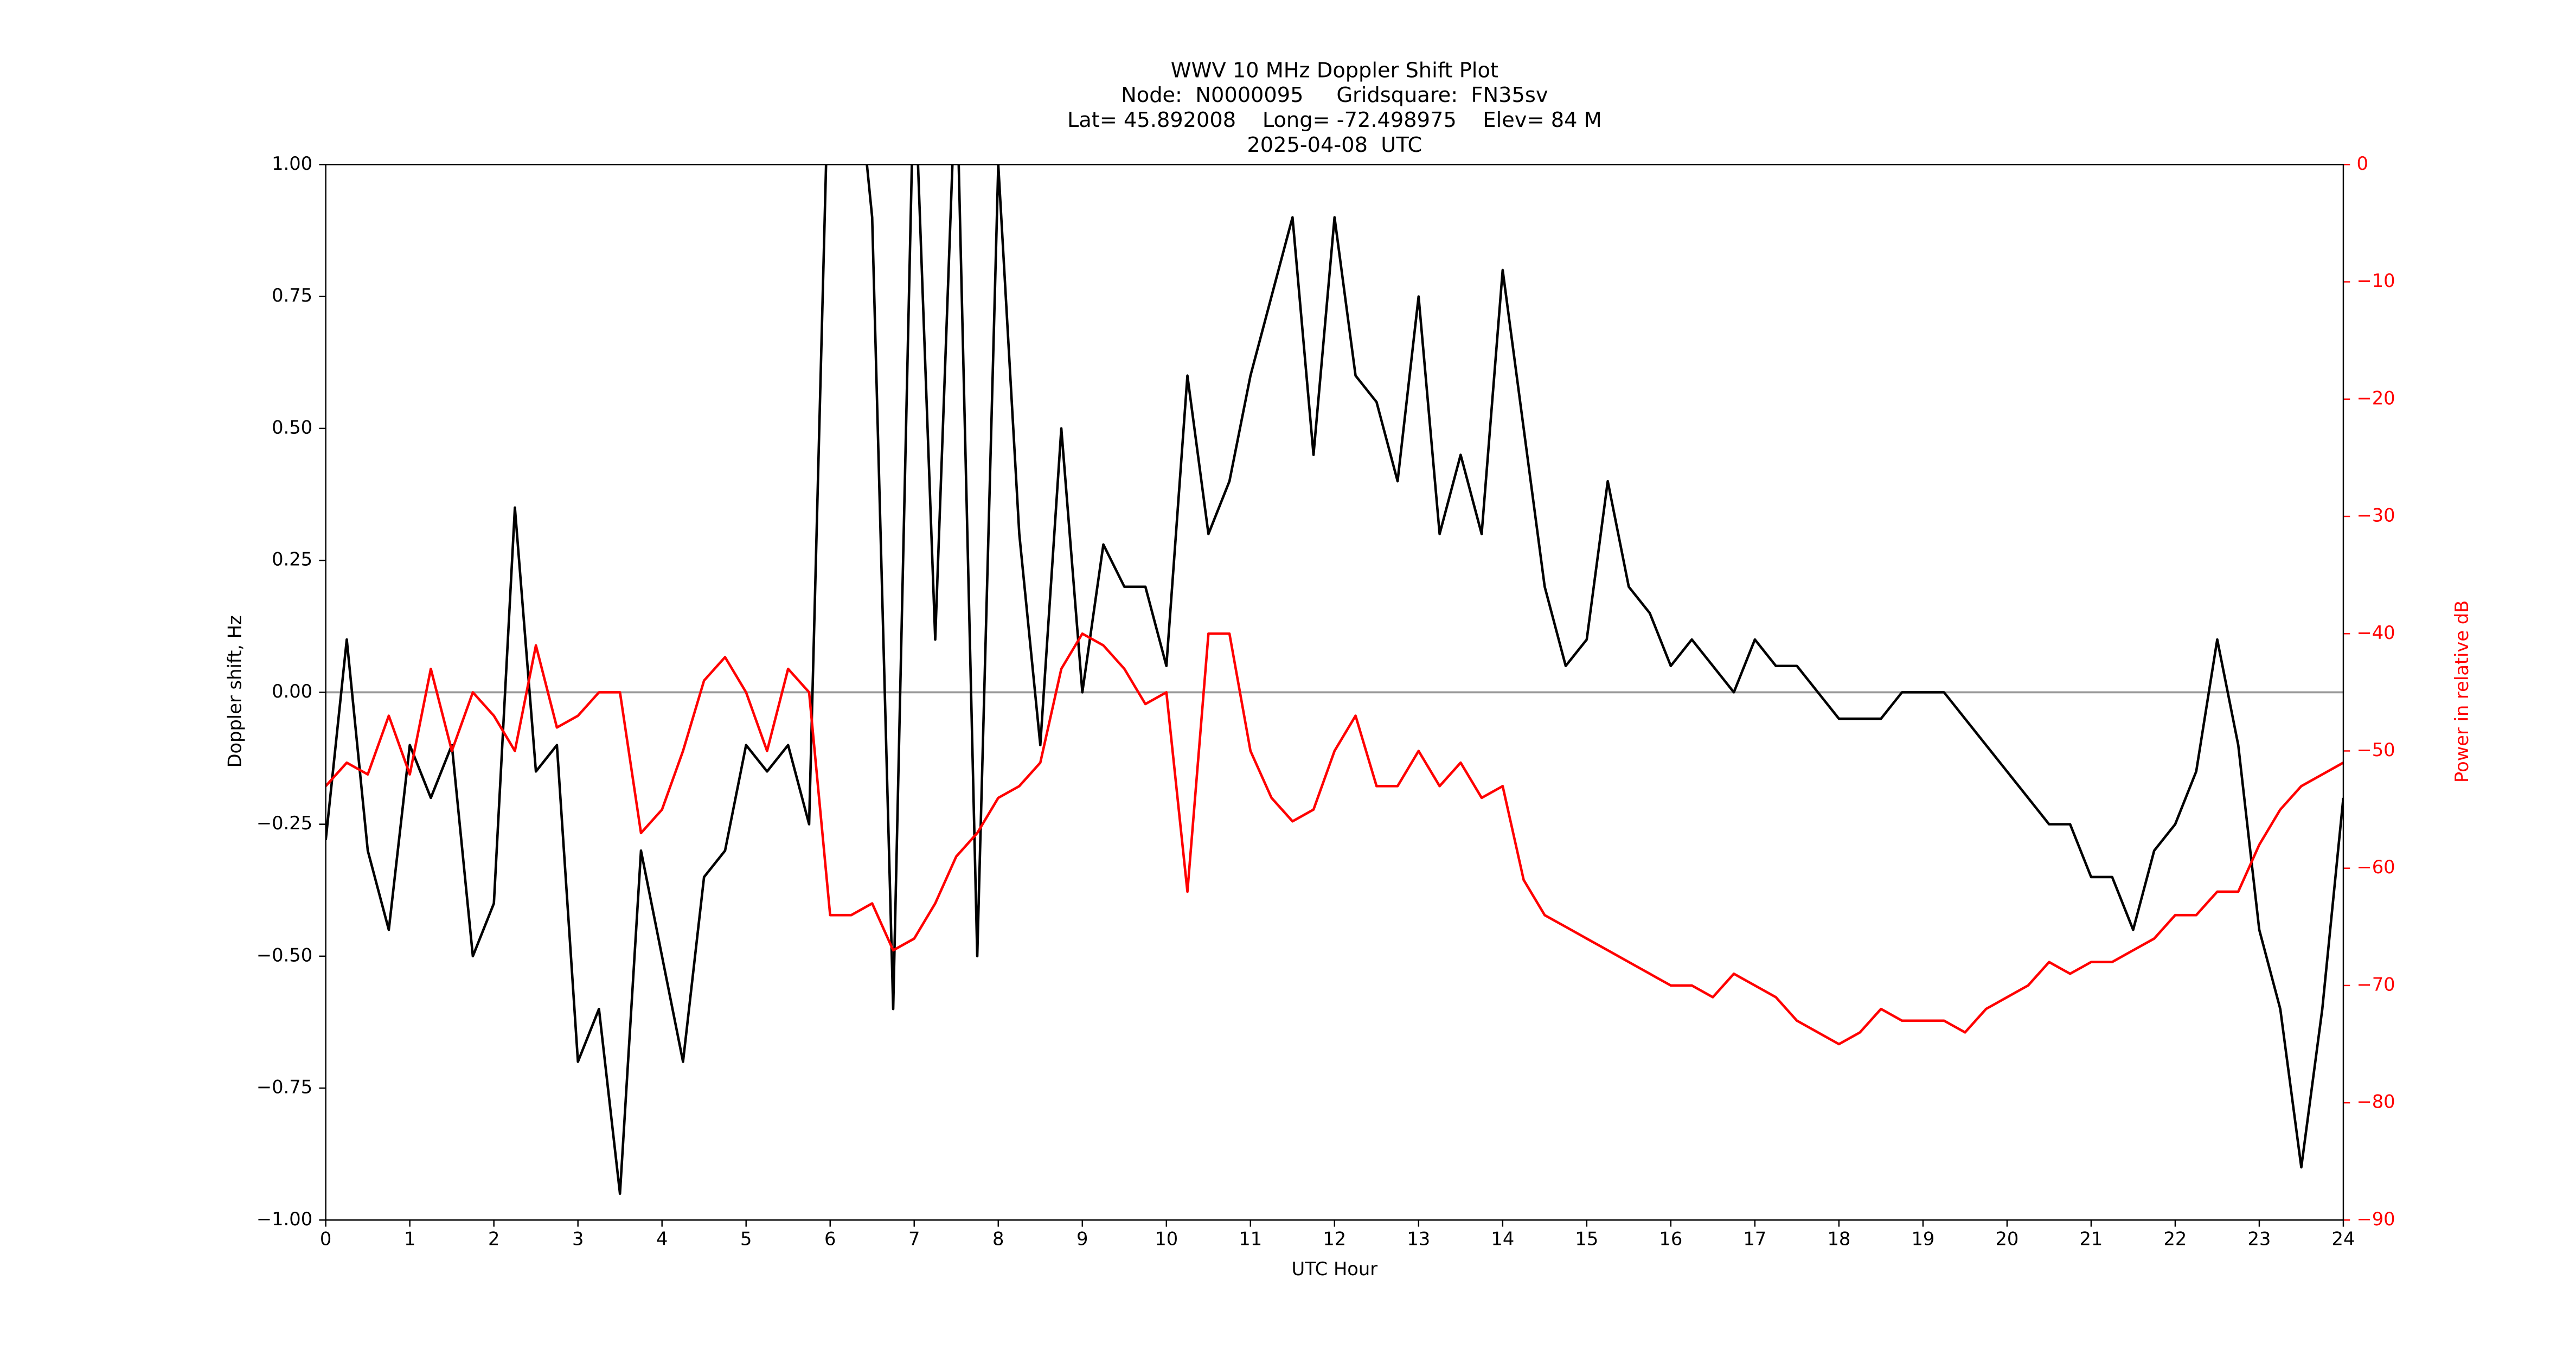  I want to click on y-tick-label: 0.75, so click(292, 295).